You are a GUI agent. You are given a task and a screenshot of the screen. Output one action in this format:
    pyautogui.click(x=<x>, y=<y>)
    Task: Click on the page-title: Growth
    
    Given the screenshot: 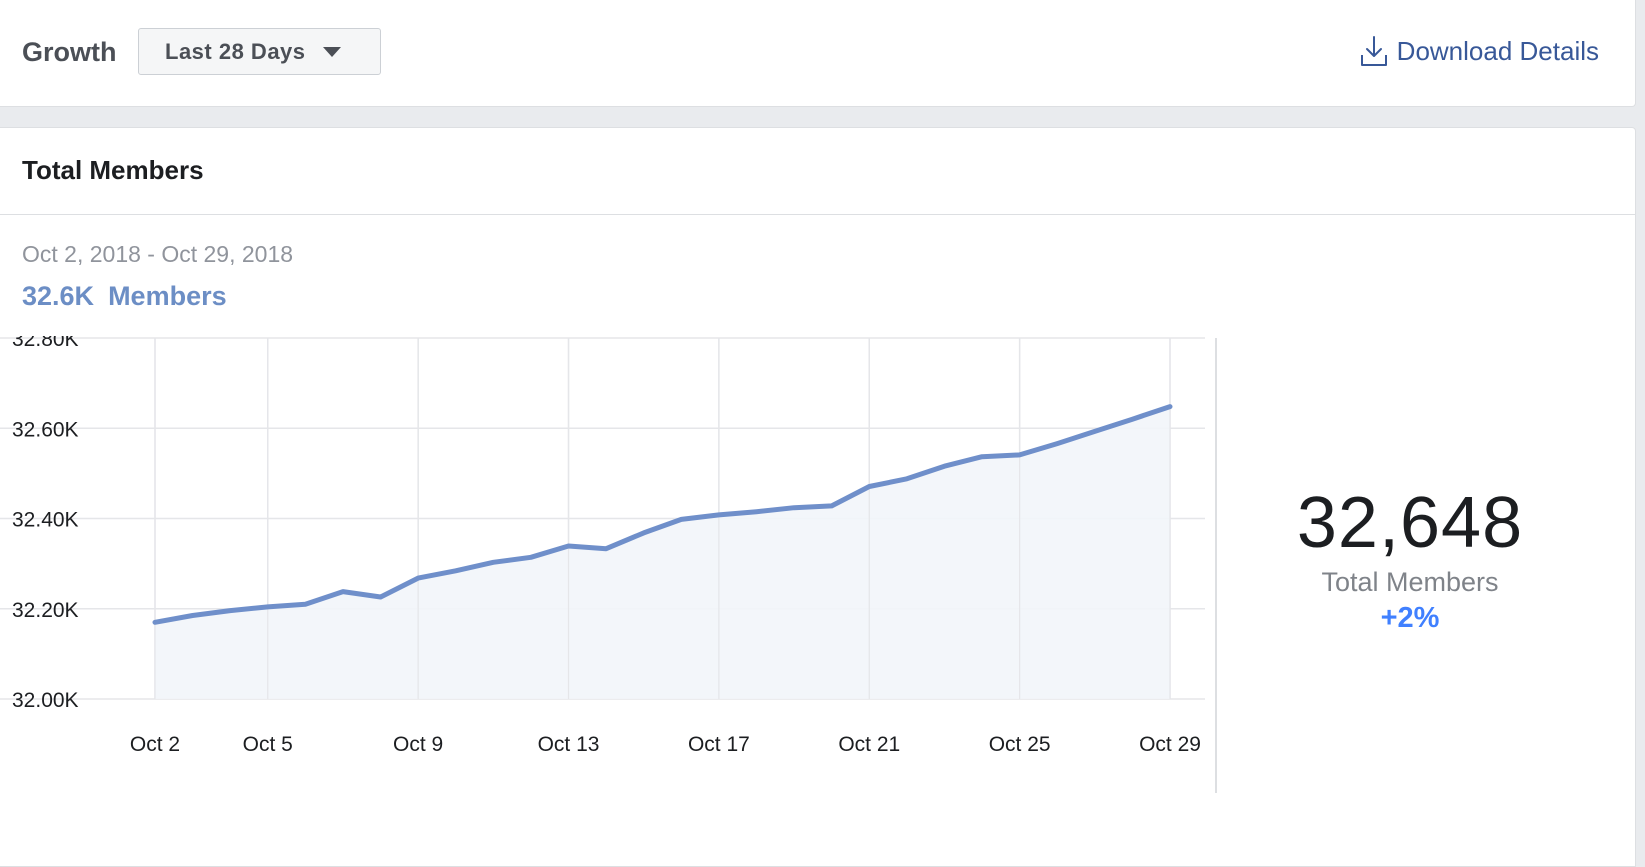 What is the action you would take?
    pyautogui.click(x=69, y=52)
    